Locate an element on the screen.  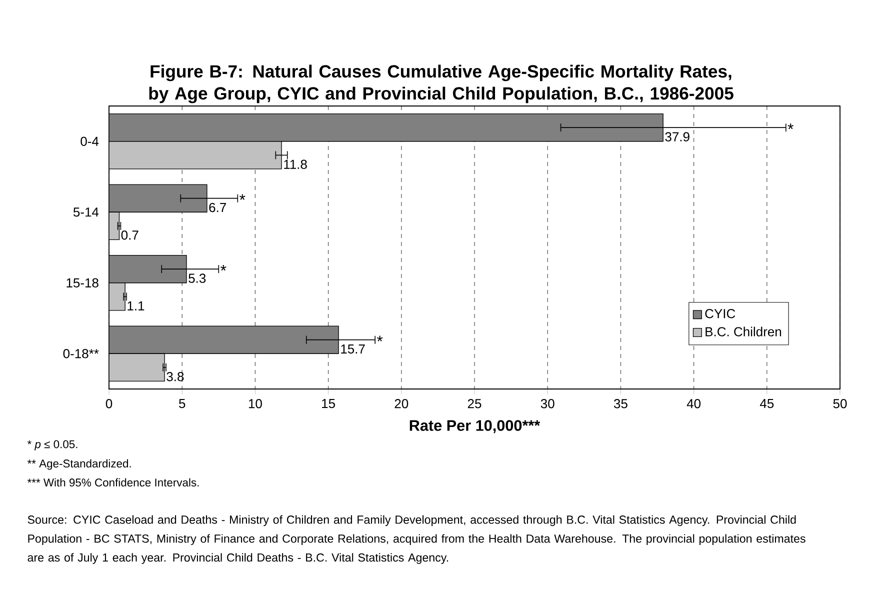
x-tick-label: 25 is located at coordinates (475, 403).